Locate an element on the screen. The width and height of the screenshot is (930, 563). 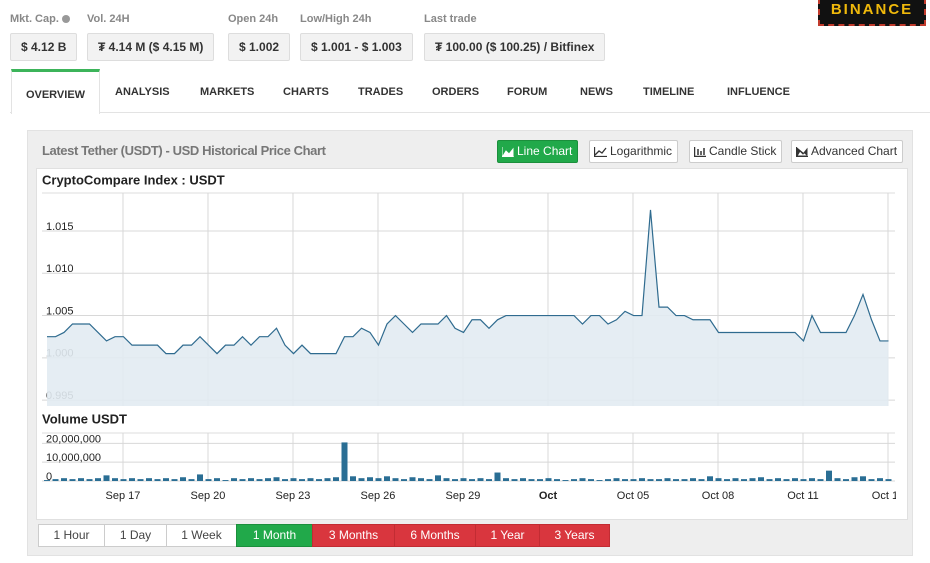
stat-label: Vol. 24H is located at coordinates (108, 19).